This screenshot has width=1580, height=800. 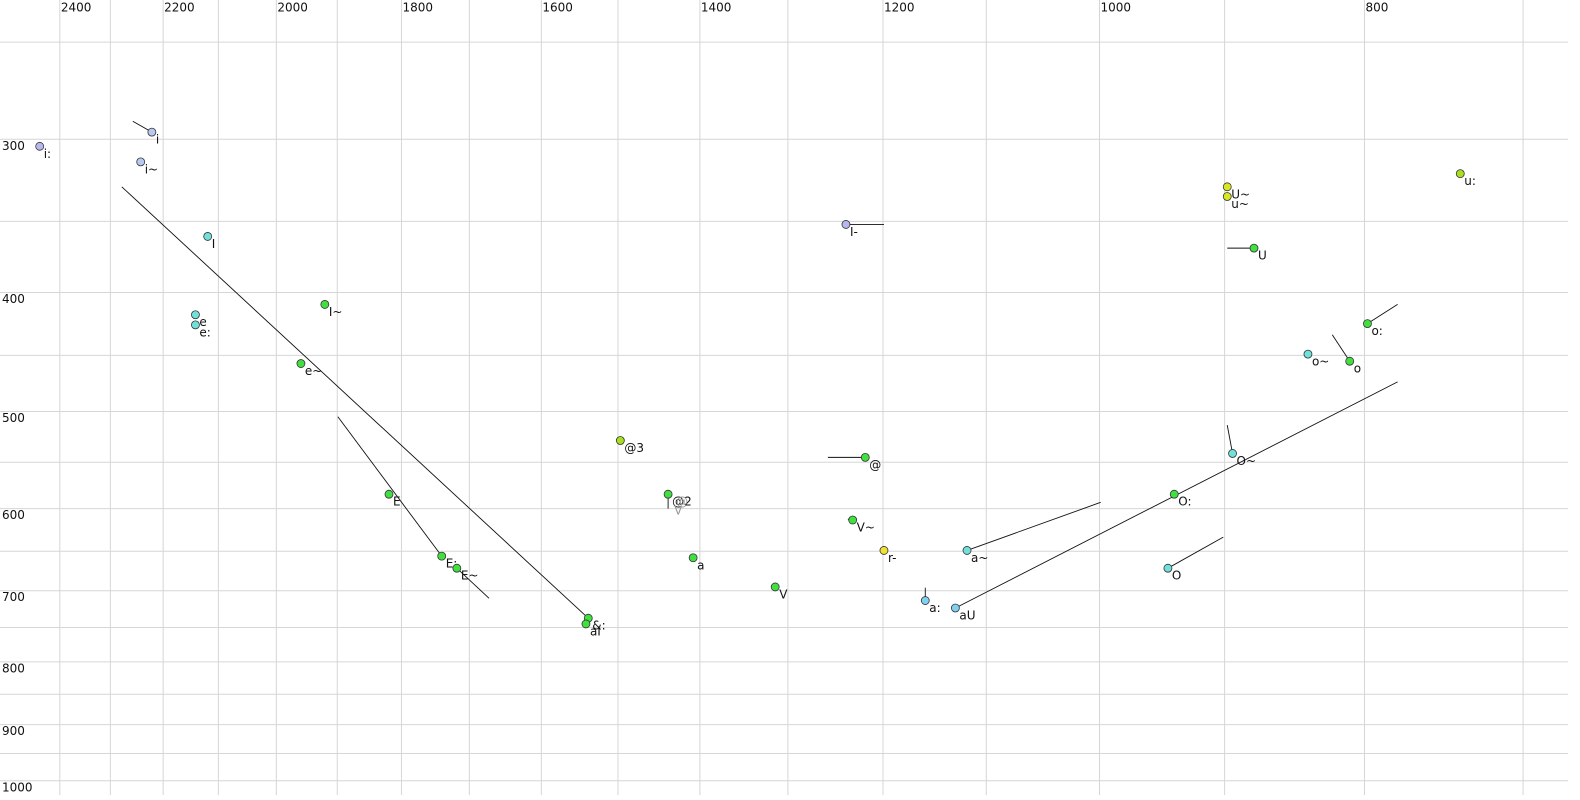 I want to click on x-tick-label: 1400, so click(x=716, y=8).